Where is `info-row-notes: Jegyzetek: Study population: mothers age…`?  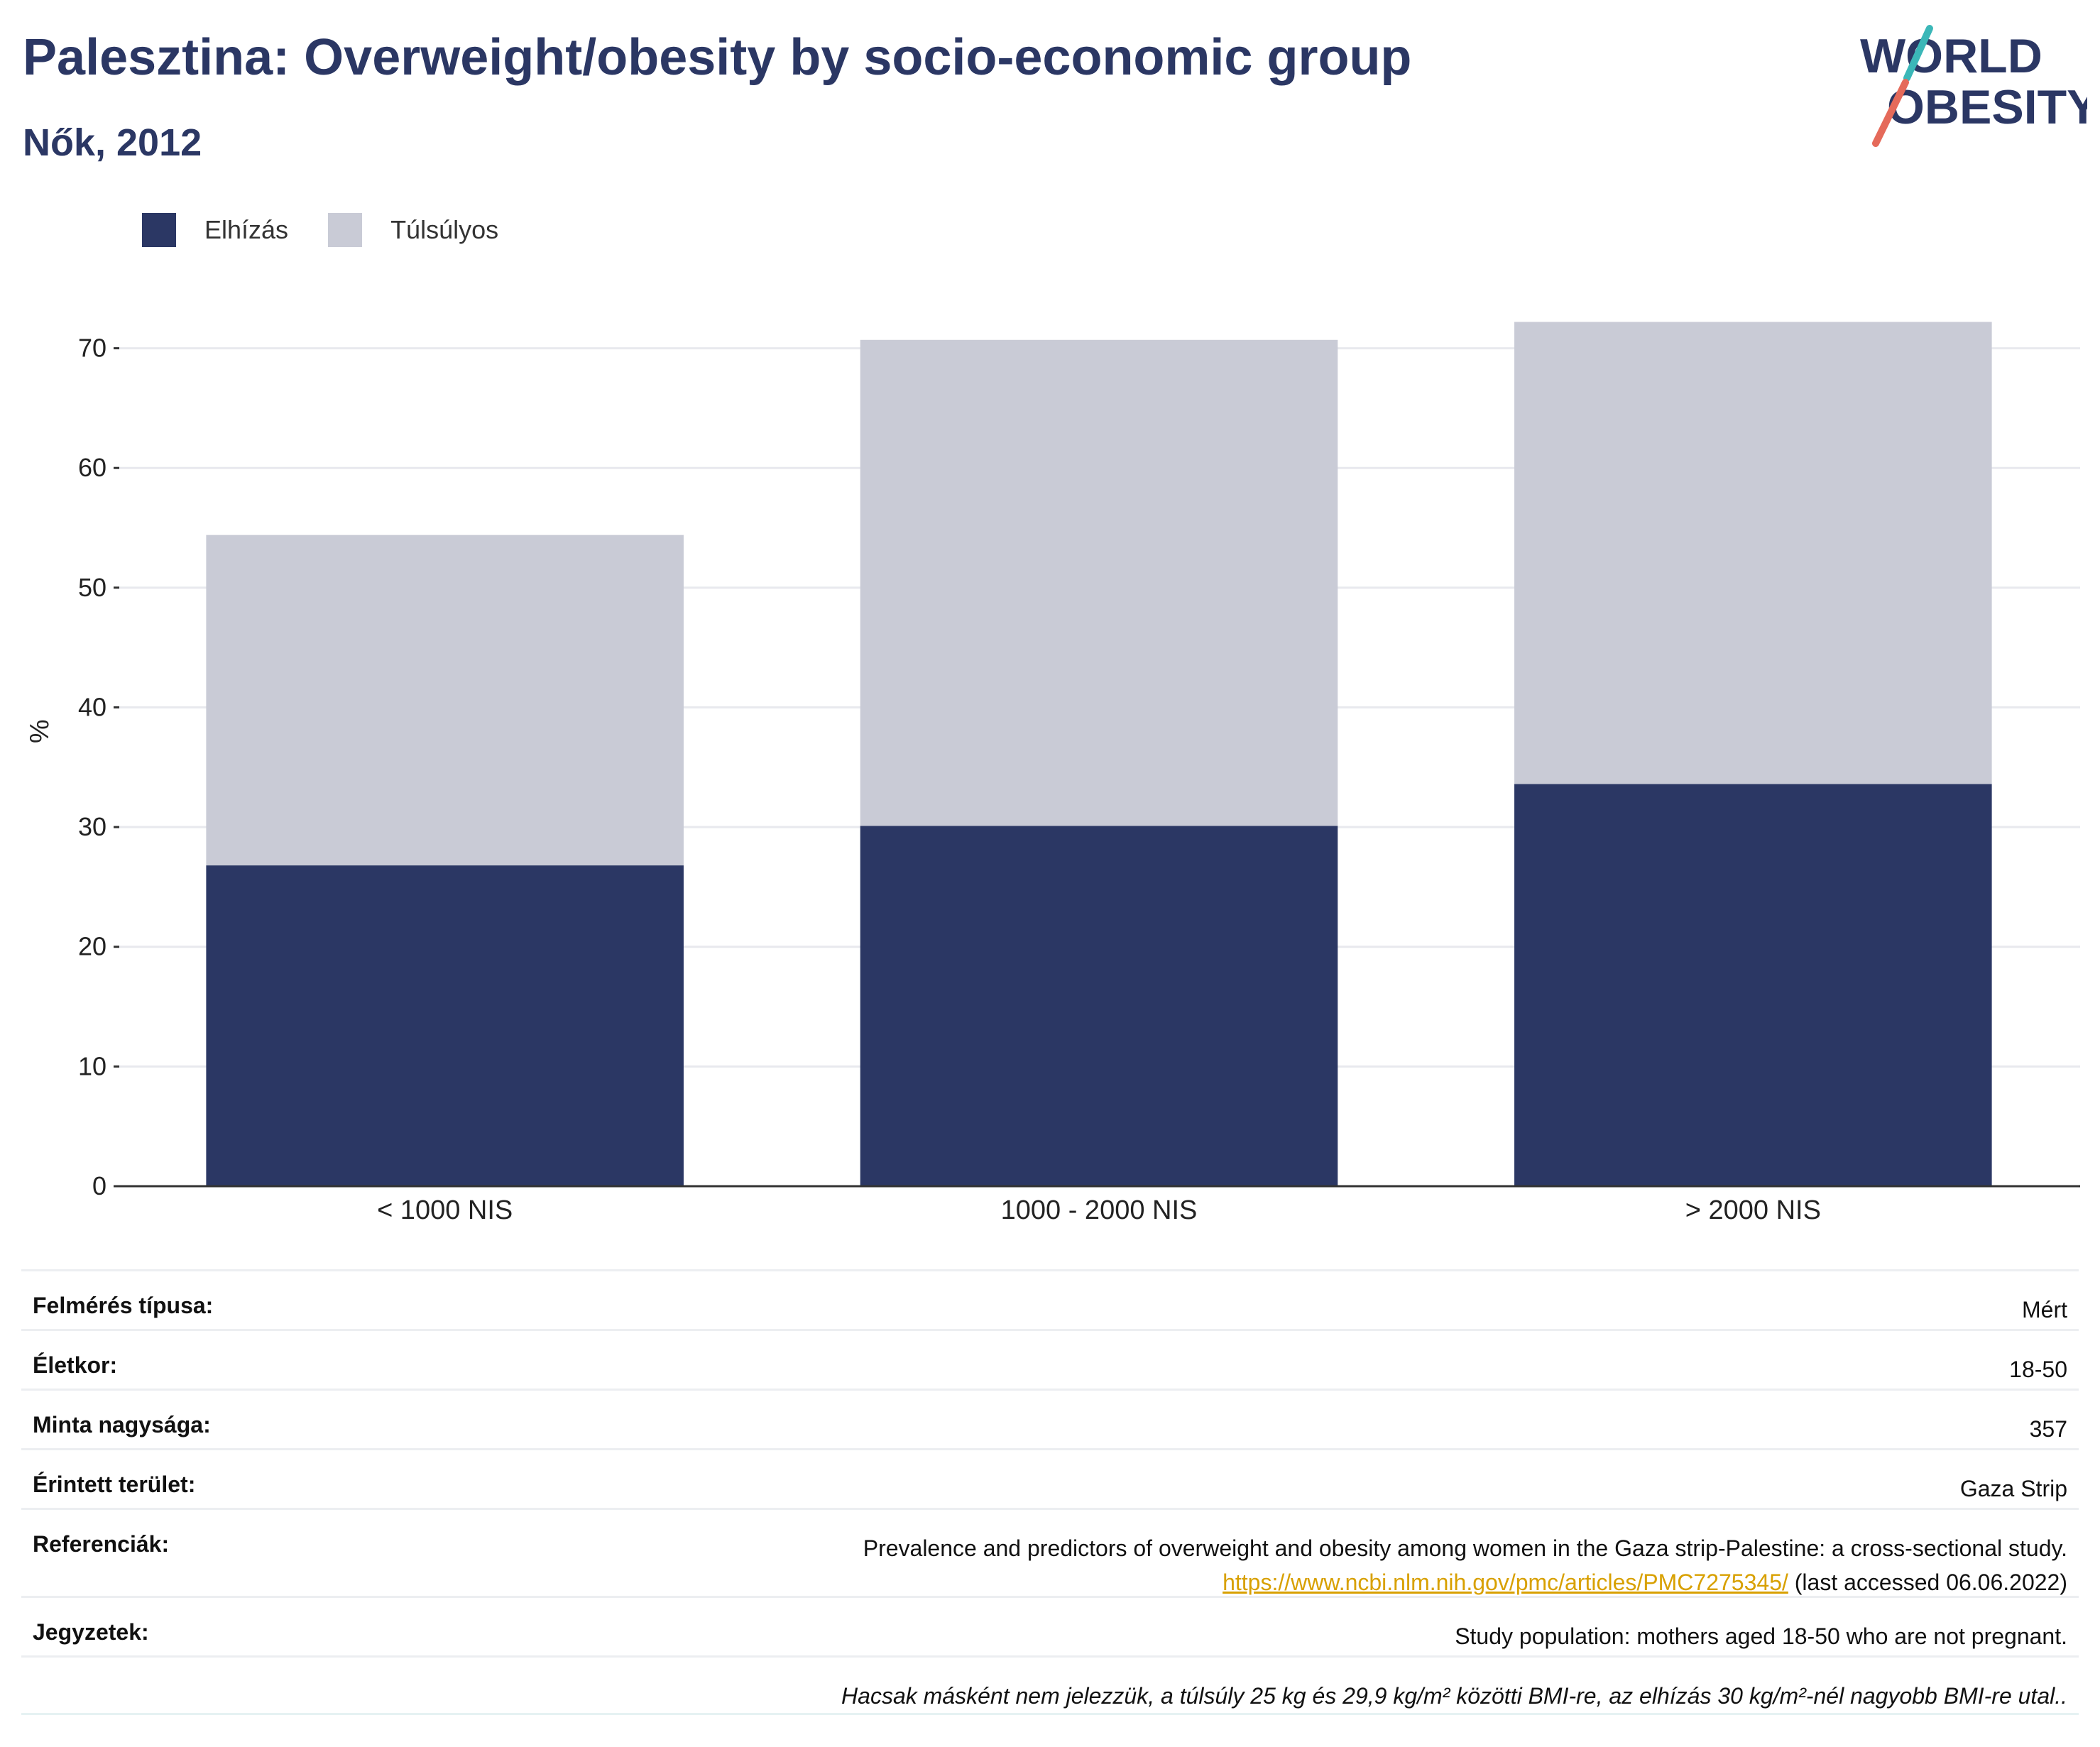
info-row-notes: Jegyzetek: Study population: mothers age… is located at coordinates (1050, 1625).